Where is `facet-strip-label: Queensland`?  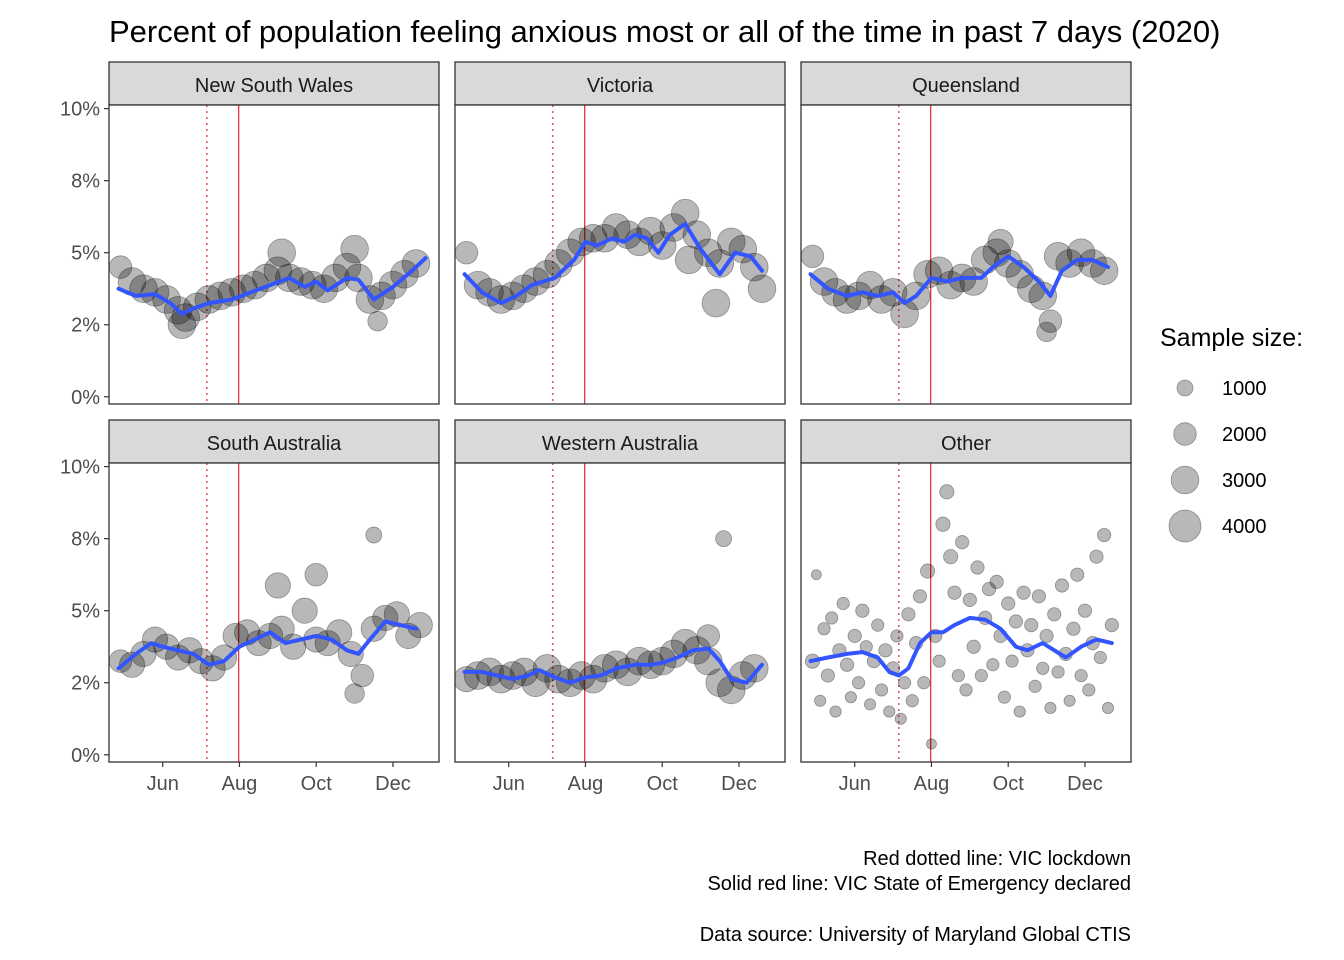
facet-strip-label: Queensland is located at coordinates (966, 86).